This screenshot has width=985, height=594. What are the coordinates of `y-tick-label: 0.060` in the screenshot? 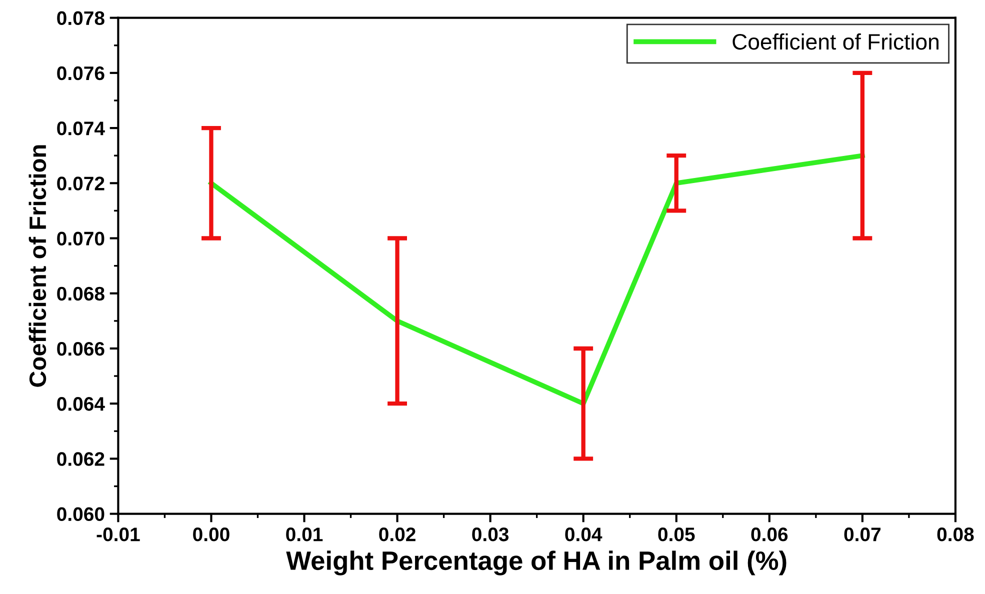 It's located at (80, 514).